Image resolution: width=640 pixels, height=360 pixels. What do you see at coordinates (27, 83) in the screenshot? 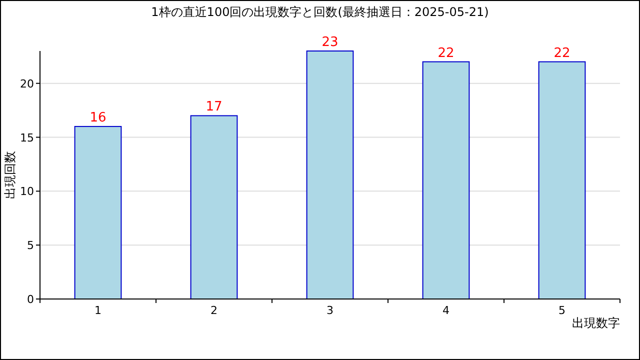
I see `y-tick-label: 20` at bounding box center [27, 83].